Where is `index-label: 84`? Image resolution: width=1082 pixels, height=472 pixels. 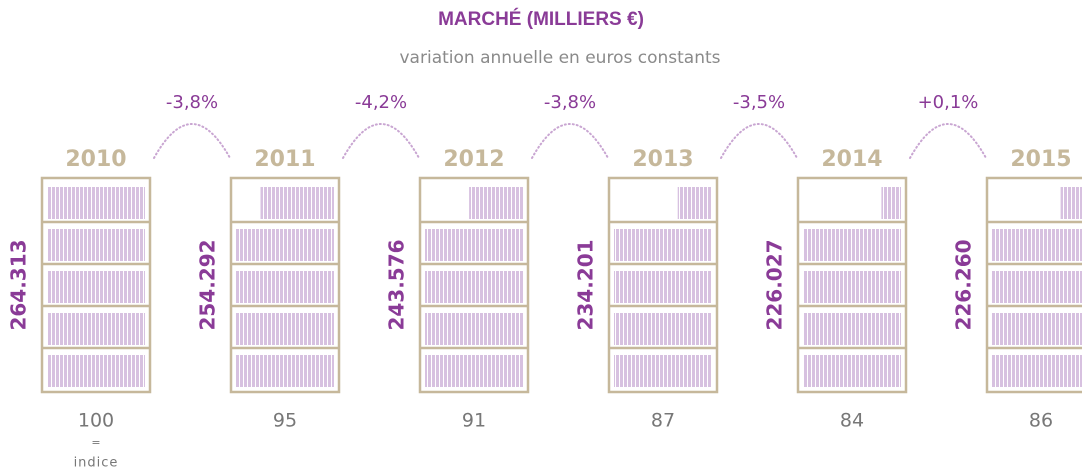 index-label: 84 is located at coordinates (852, 421).